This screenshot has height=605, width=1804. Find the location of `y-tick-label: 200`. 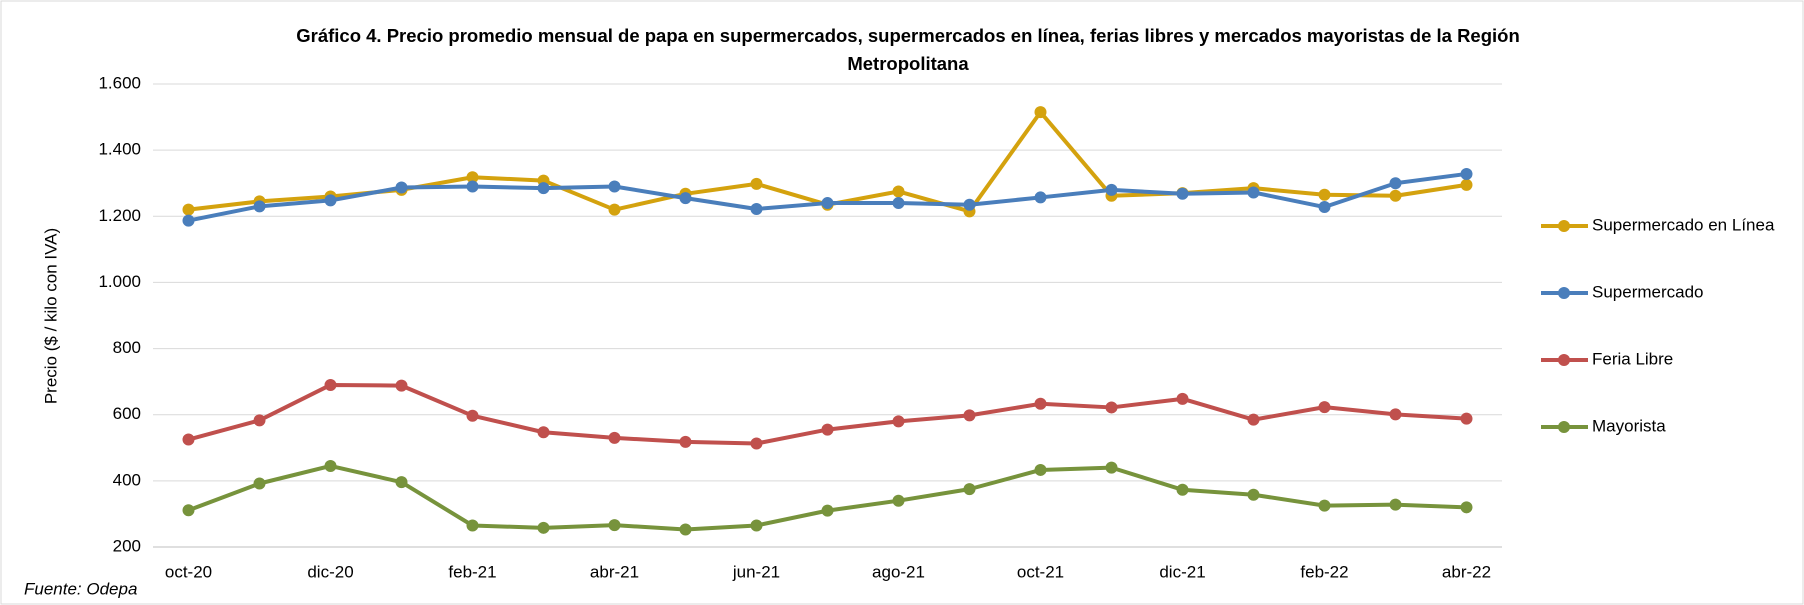

y-tick-label: 200 is located at coordinates (127, 545).